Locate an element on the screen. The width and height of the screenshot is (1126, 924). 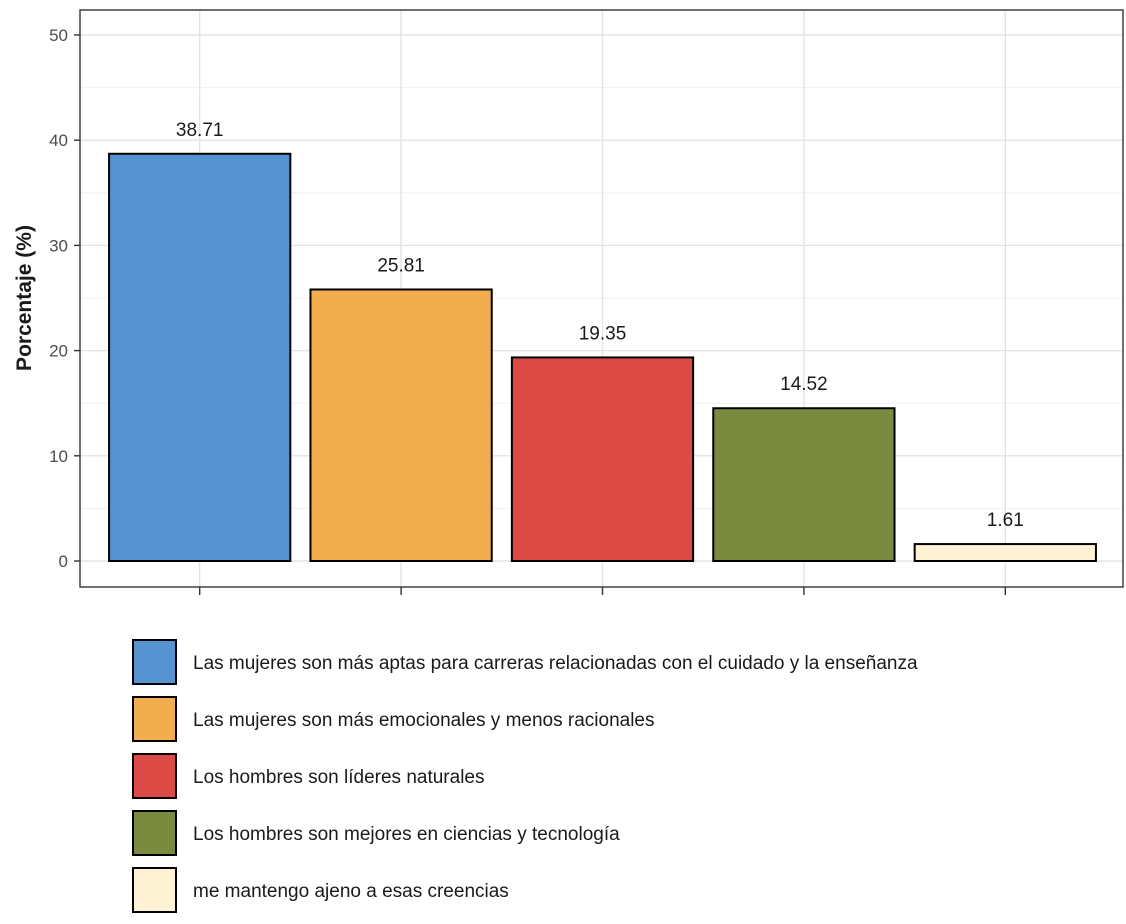
y-axis-title: Porcentaje (%) is located at coordinates (24, 298).